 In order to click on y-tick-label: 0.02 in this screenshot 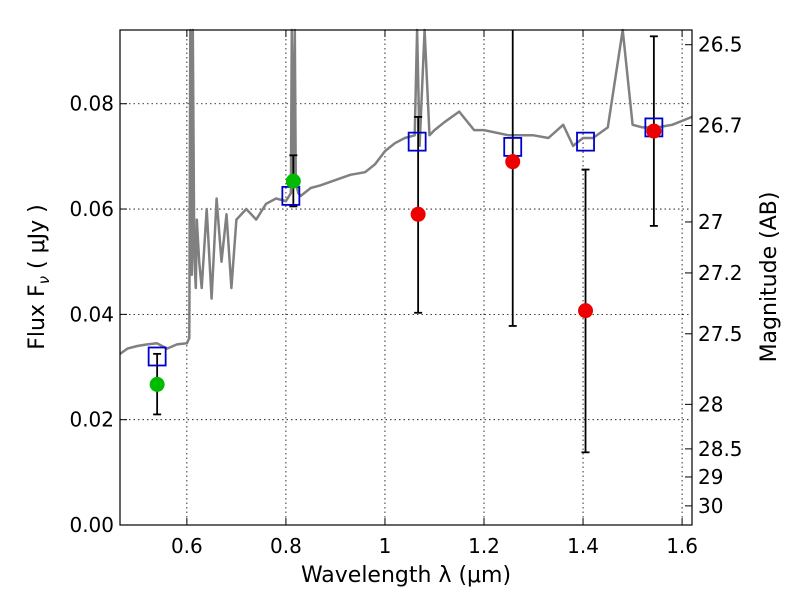, I will do `click(91, 420)`.